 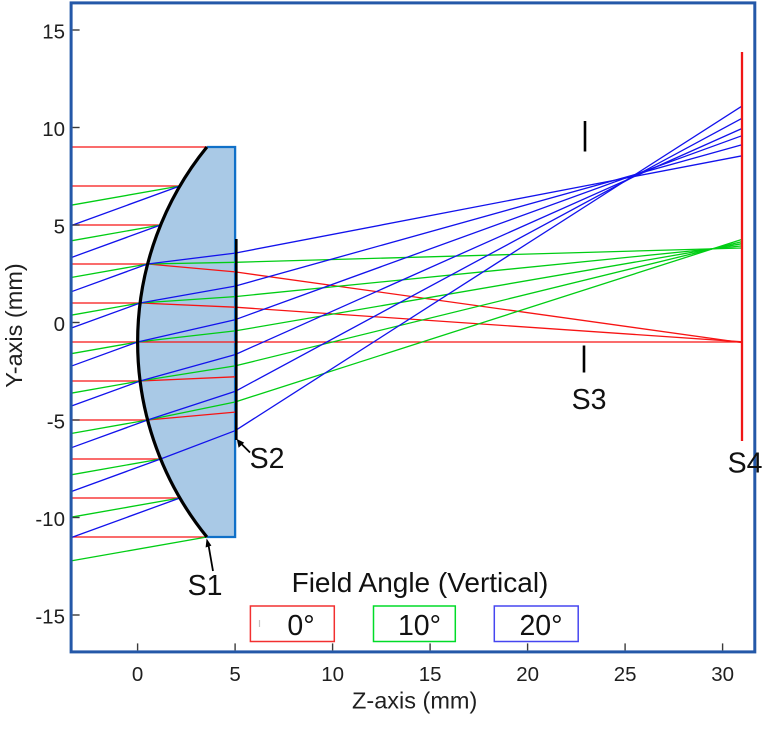 I want to click on svg-text: -15, so click(x=50, y=617).